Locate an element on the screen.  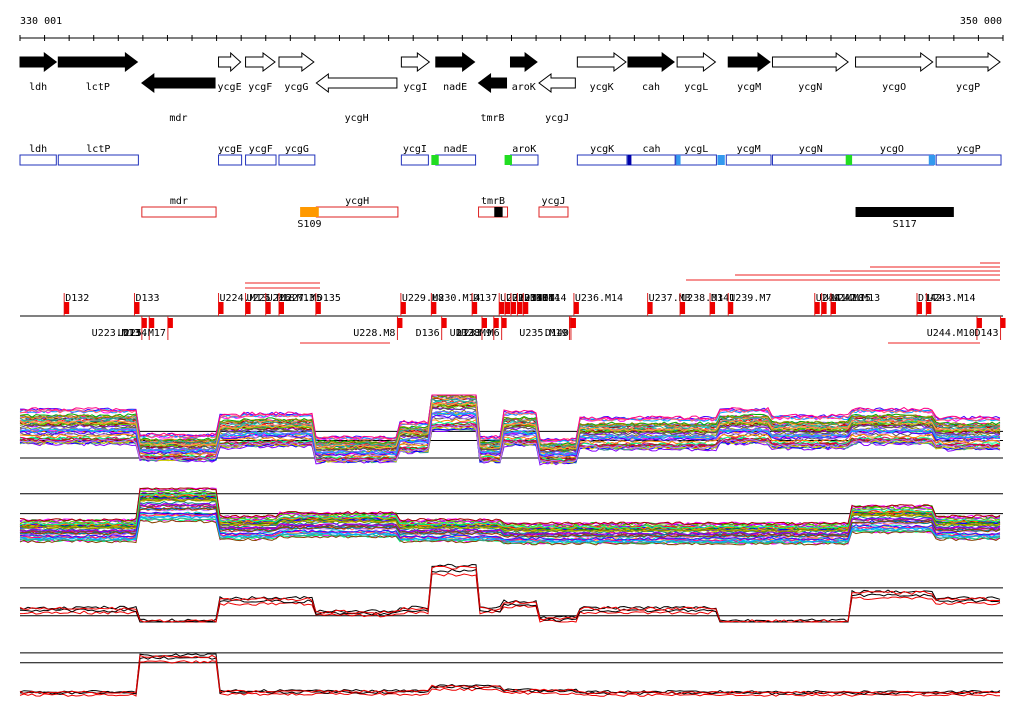
gene-label-ycgF: ycgF is located at coordinates (260, 87).